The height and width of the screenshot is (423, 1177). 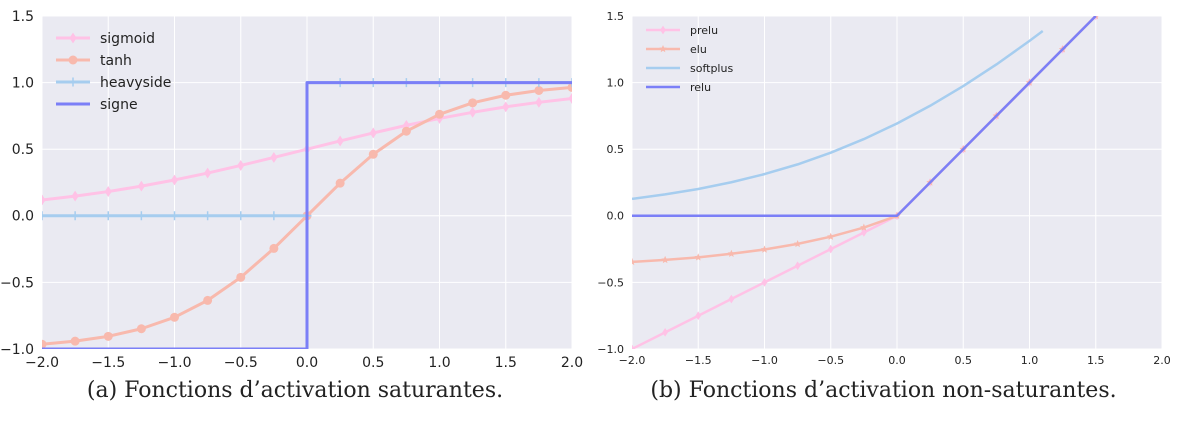 I want to click on legend: sigmoid tanh heavyside signe, so click(x=113, y=72).